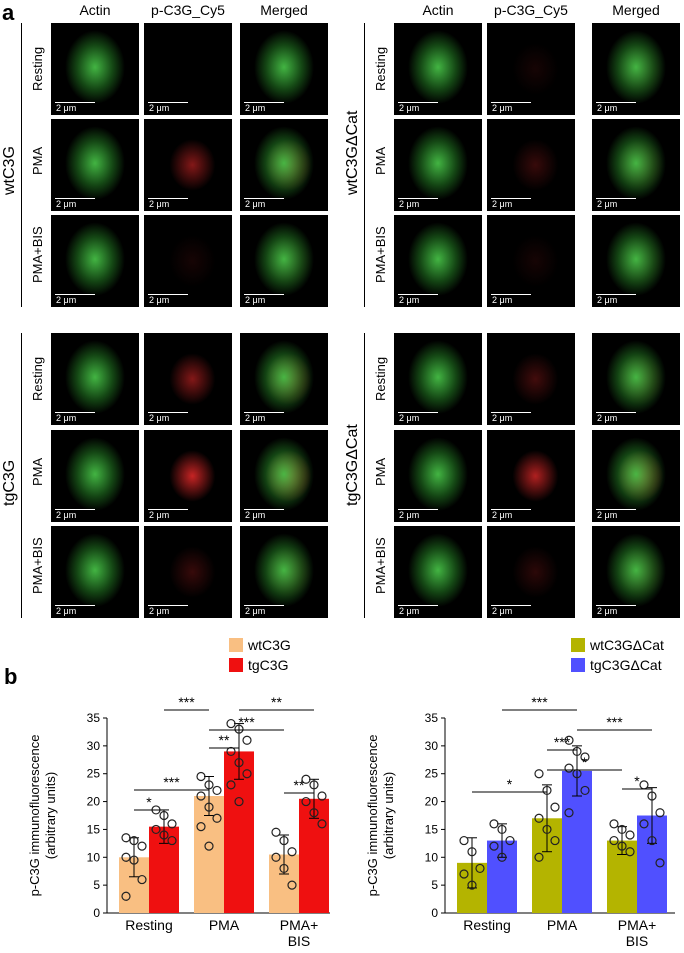 The image size is (684, 953). What do you see at coordinates (224, 925) in the screenshot?
I see `x-tick-label: PMA` at bounding box center [224, 925].